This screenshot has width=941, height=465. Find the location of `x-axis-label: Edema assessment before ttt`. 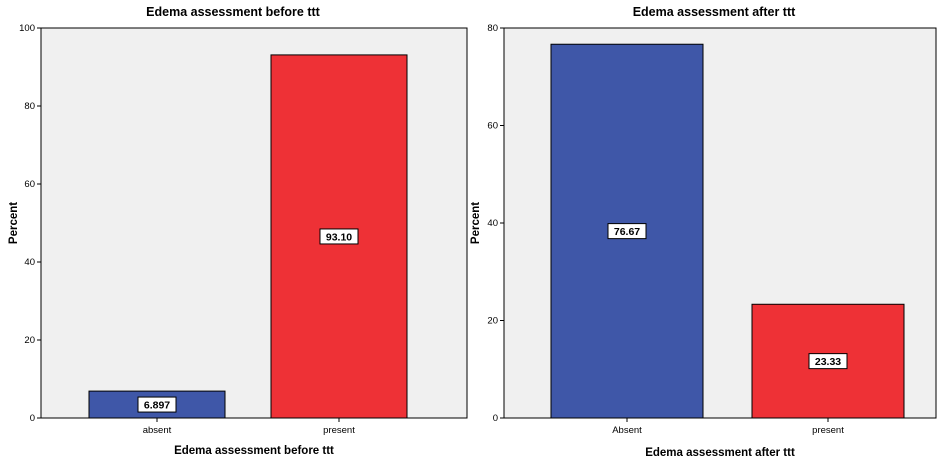

x-axis-label: Edema assessment before ttt is located at coordinates (254, 451).